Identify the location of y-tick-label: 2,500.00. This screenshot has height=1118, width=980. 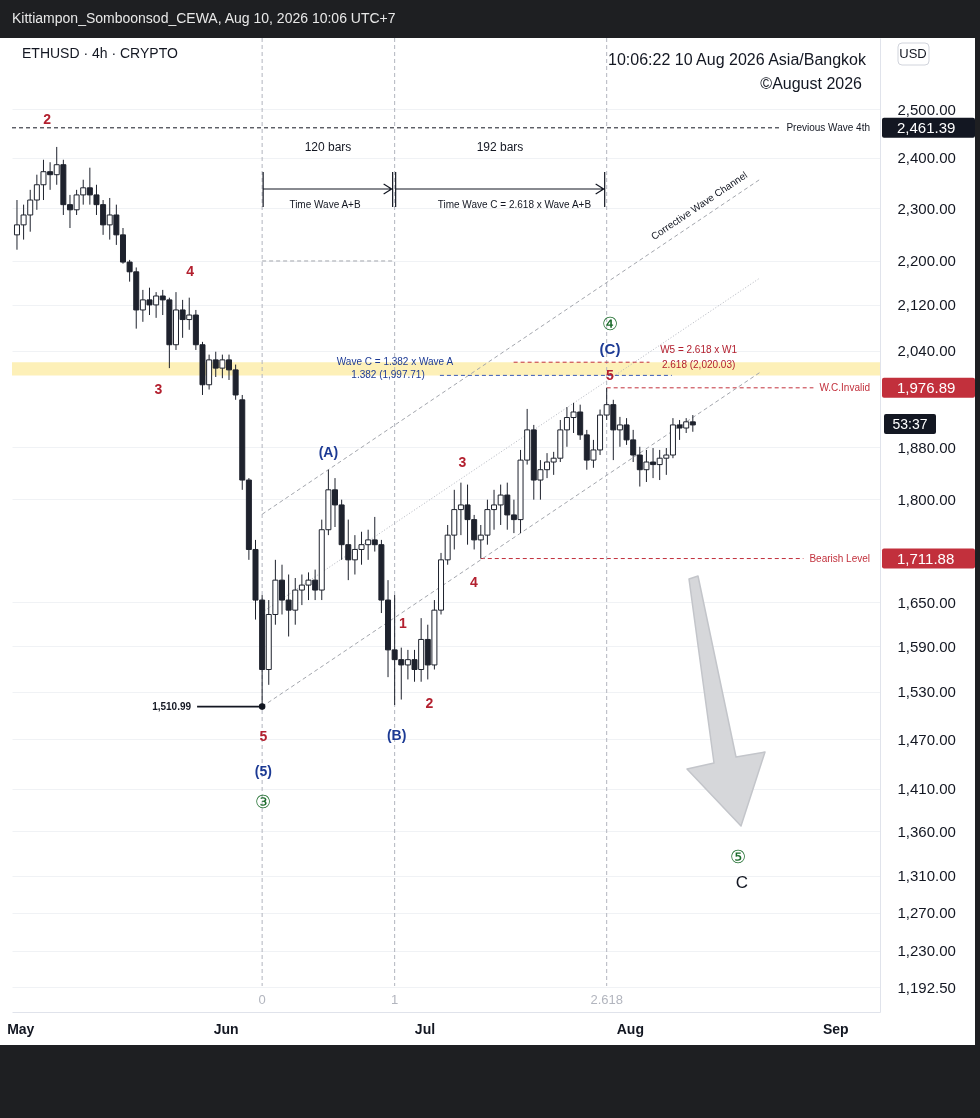
(926, 109).